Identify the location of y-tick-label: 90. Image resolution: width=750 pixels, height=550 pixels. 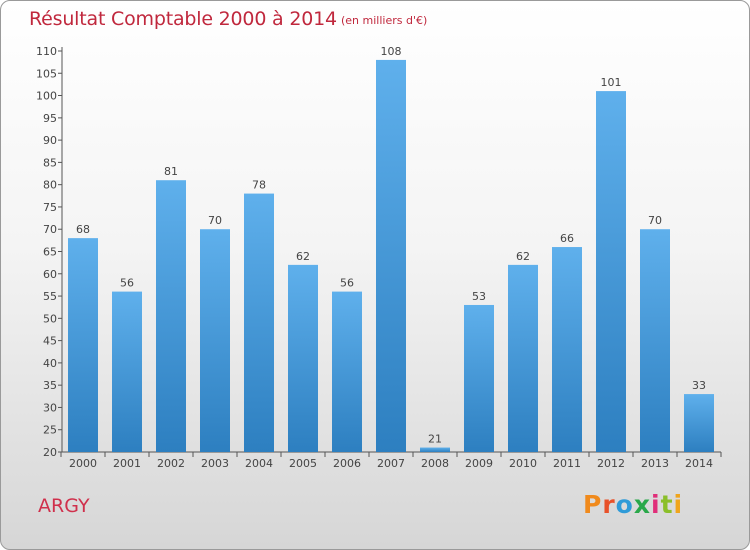
(50, 140).